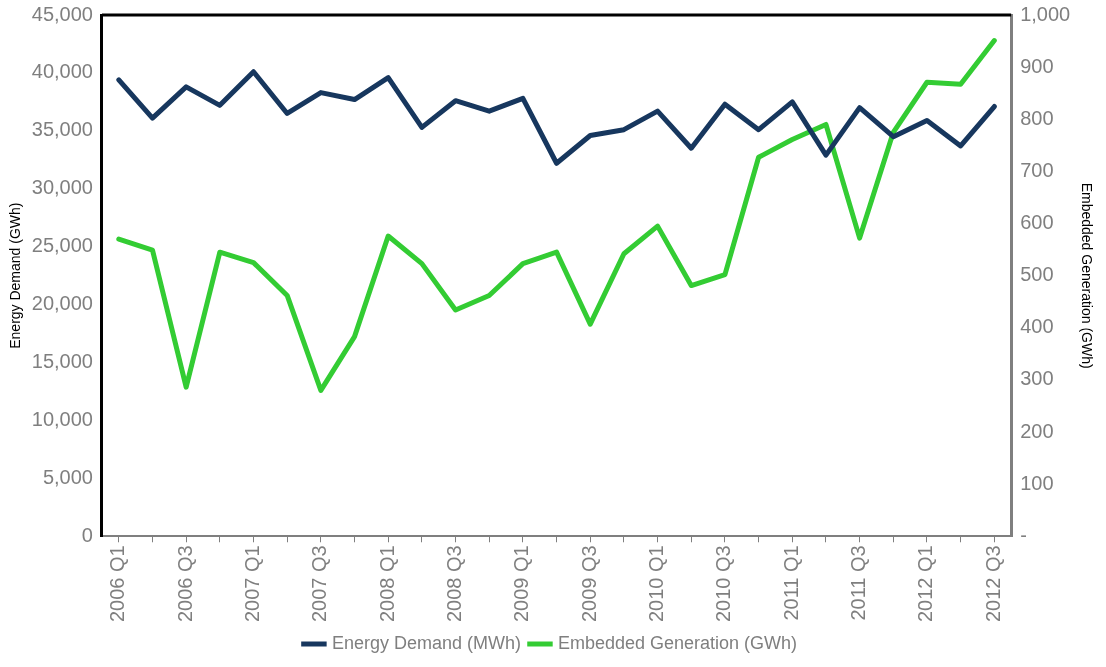 The image size is (1106, 667). Describe the element at coordinates (858, 583) in the screenshot. I see `x-tick-label: 2011 Q3` at that location.